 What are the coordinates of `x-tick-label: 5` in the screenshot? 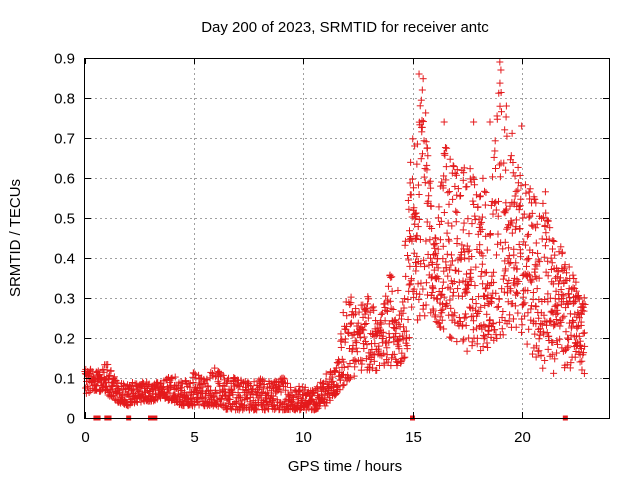 It's located at (194, 437).